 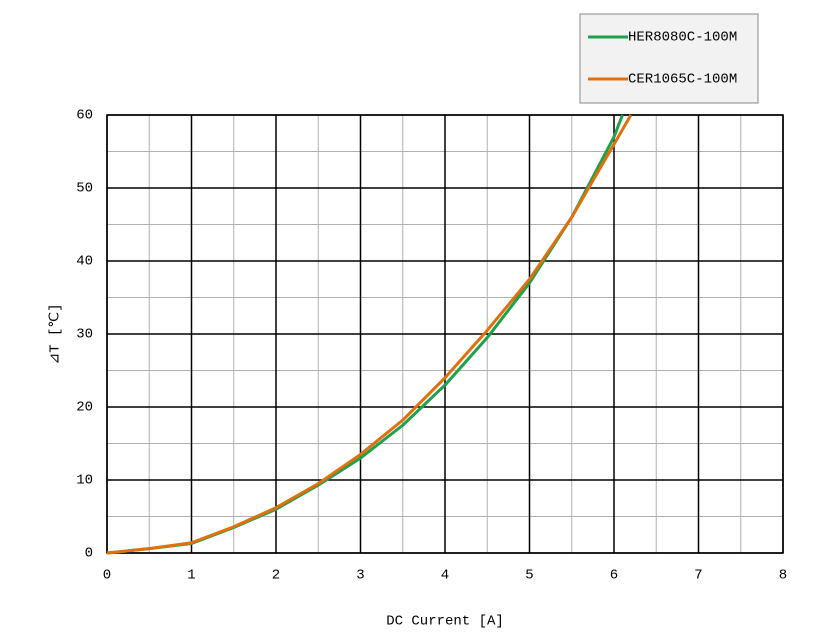 I want to click on y-tick-label: 50, so click(x=84, y=189).